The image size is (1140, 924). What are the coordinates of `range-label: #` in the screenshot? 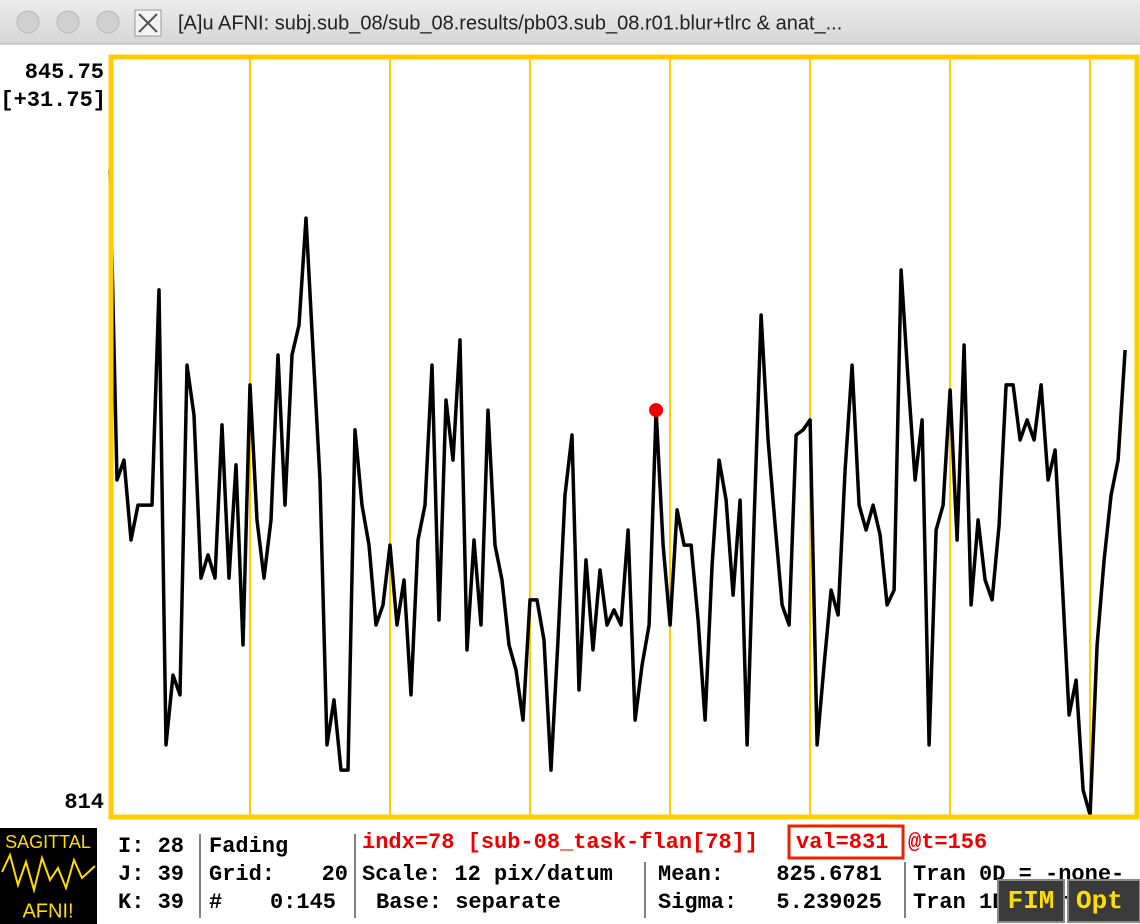 It's located at (215, 902).